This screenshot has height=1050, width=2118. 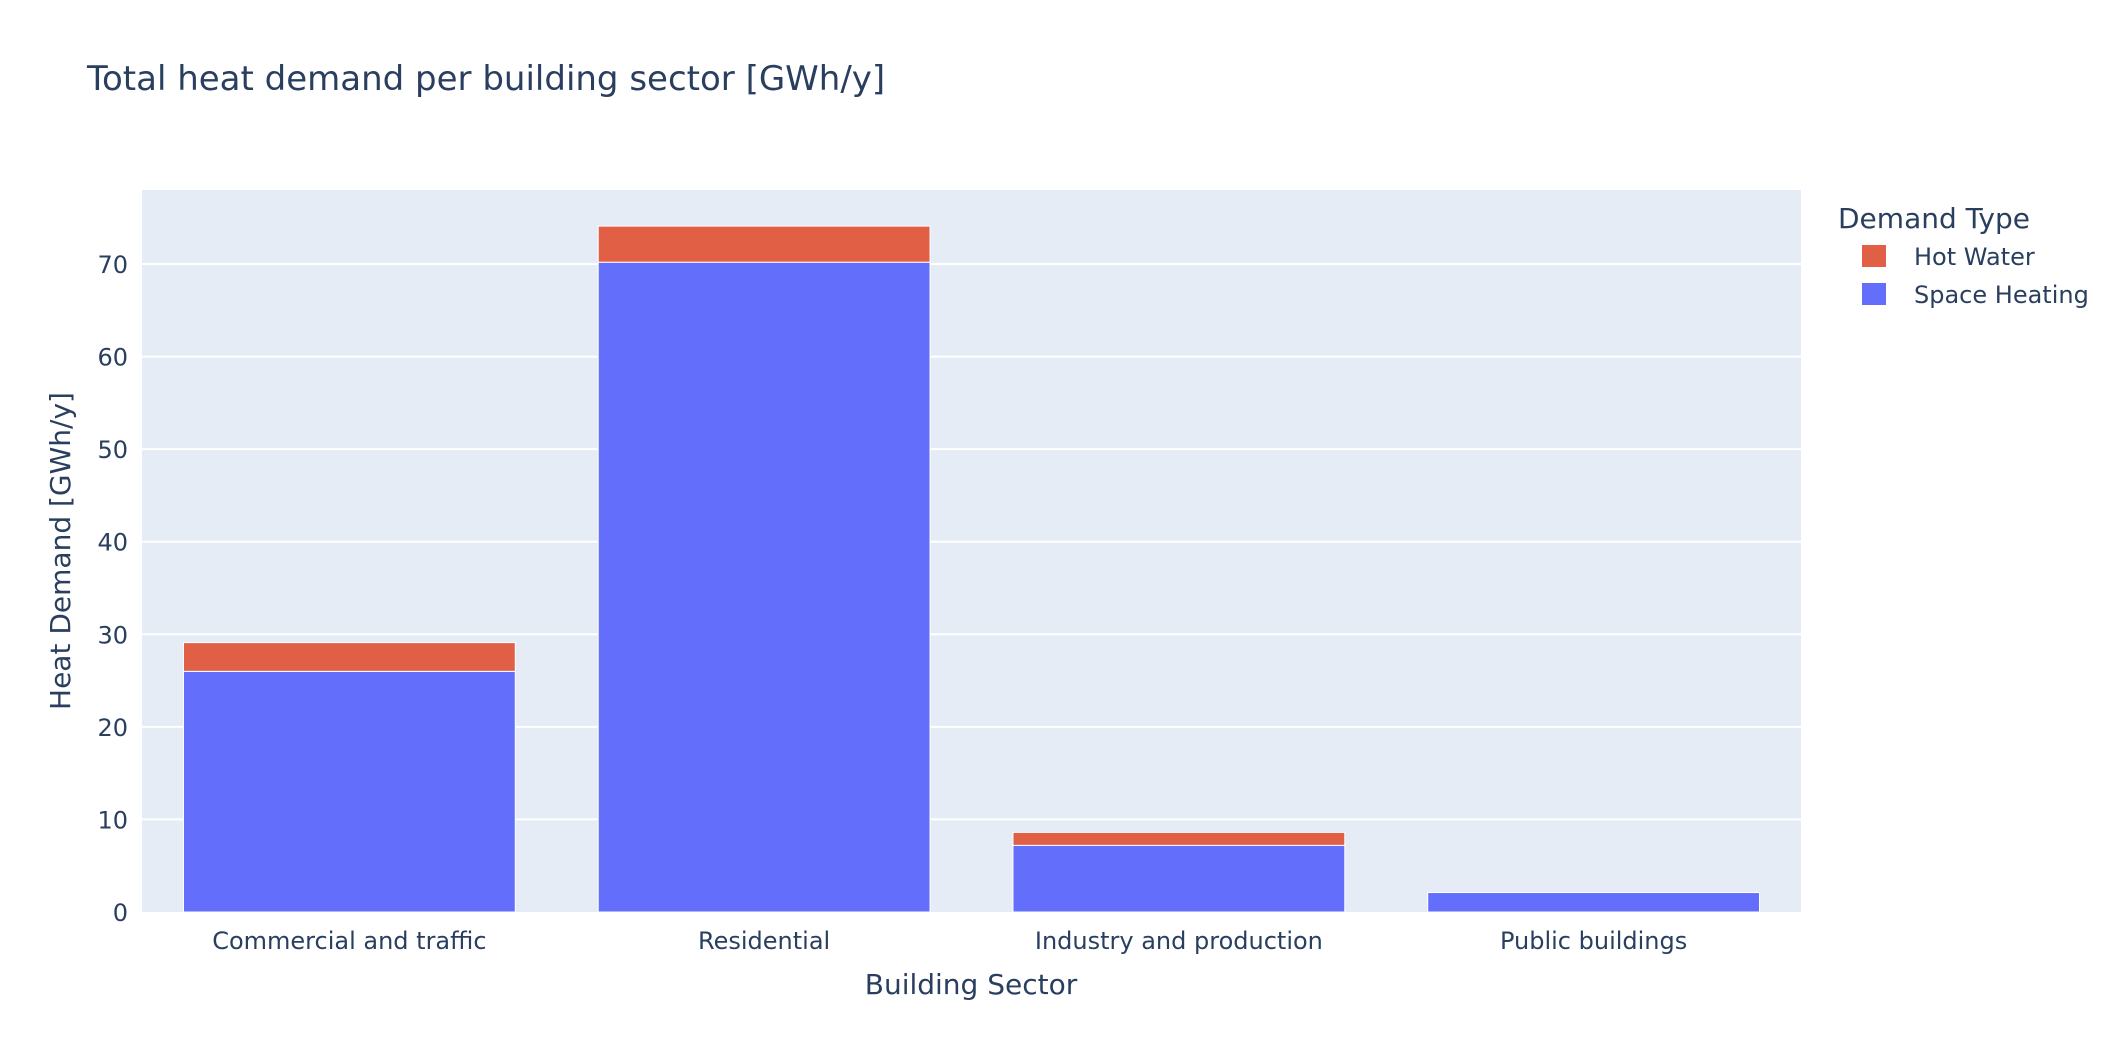 I want to click on legend-label: Hot Water, so click(x=1974, y=257).